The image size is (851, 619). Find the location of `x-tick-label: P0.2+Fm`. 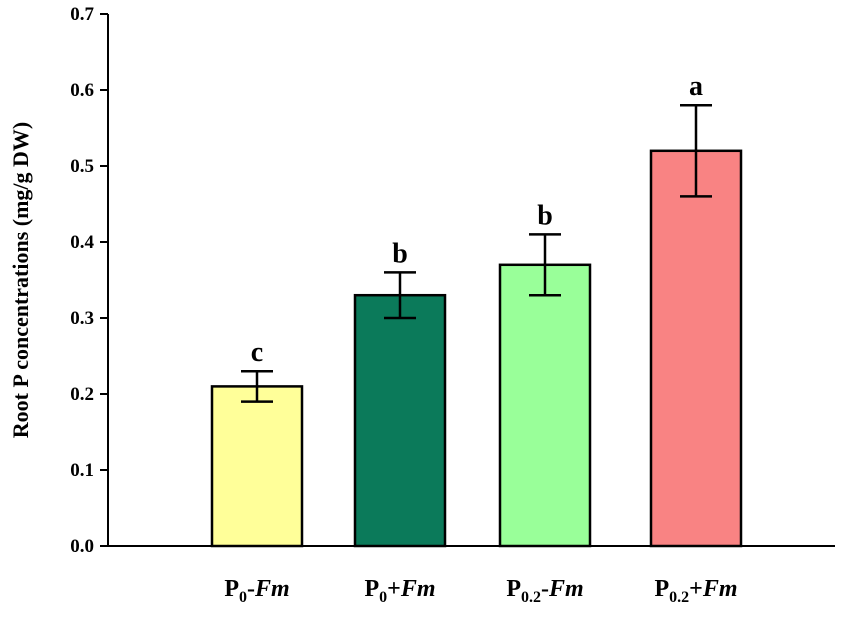

x-tick-label: P0.2+Fm is located at coordinates (695, 591).